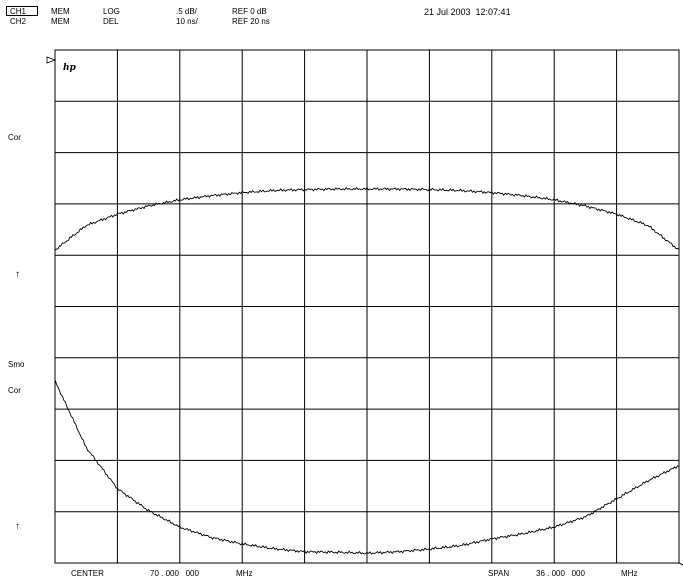  I want to click on ch2-reference-arrow-icon: ↑, so click(17, 526).